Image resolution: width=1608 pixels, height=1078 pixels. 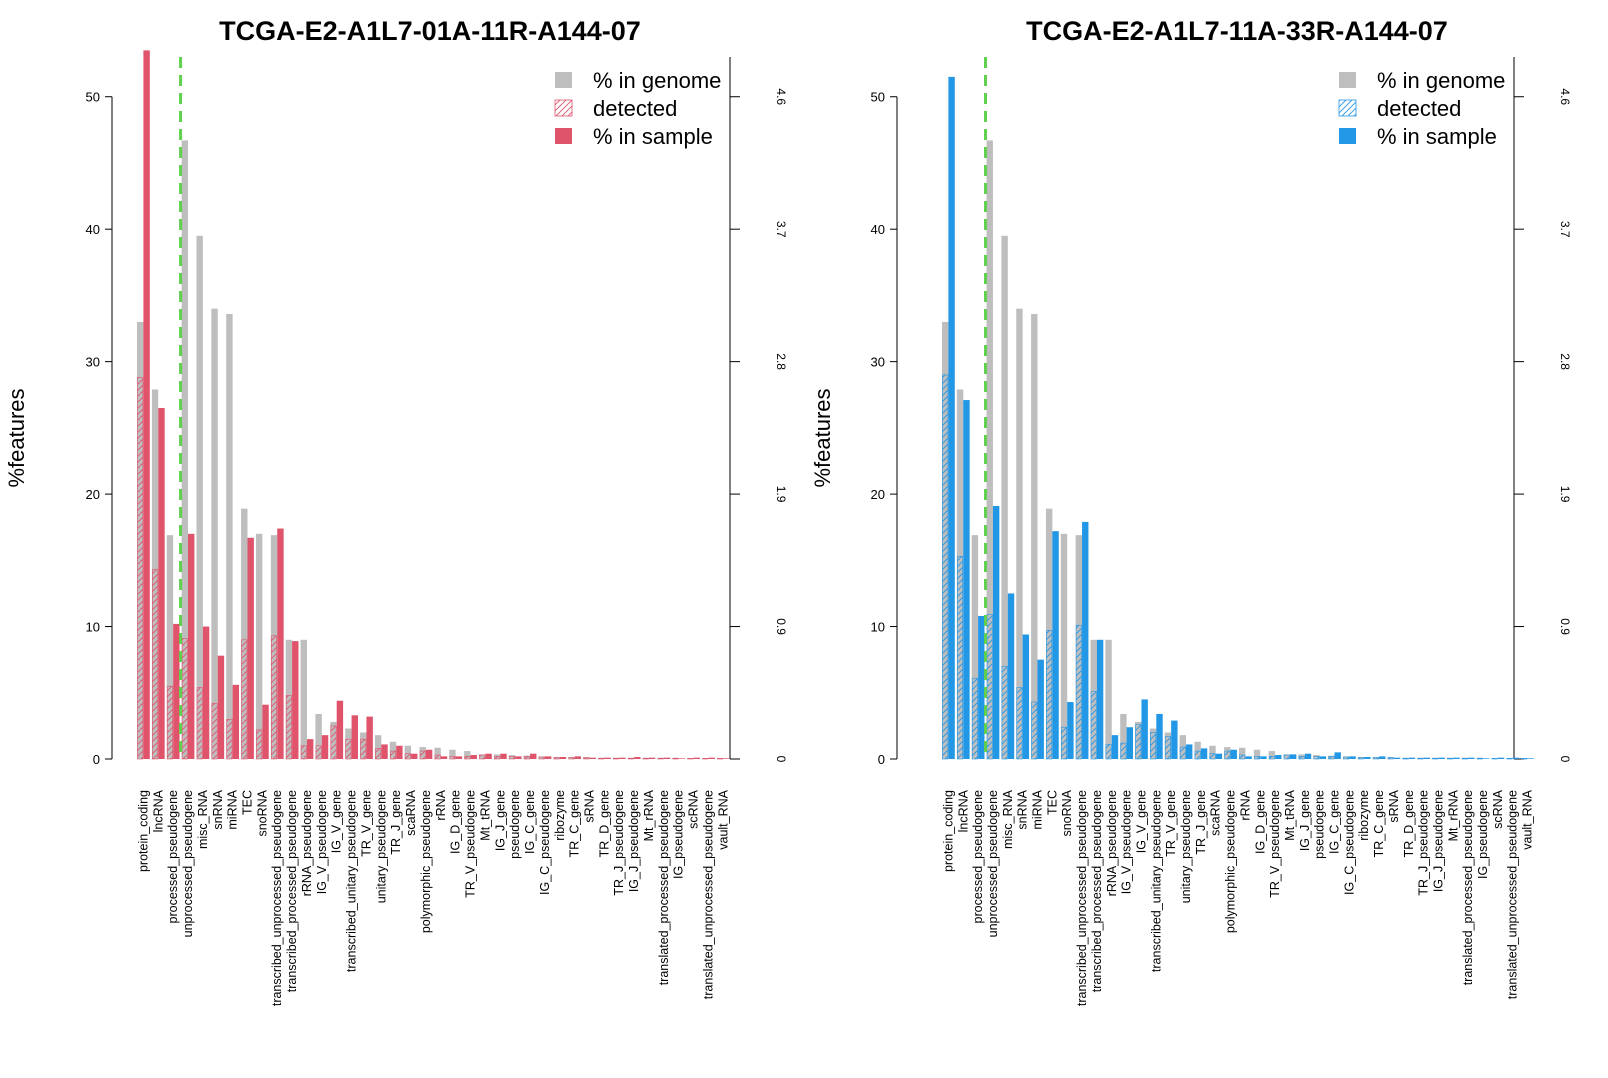 I want to click on category-label: transcribed_unitary_pseudogene, so click(x=352, y=881).